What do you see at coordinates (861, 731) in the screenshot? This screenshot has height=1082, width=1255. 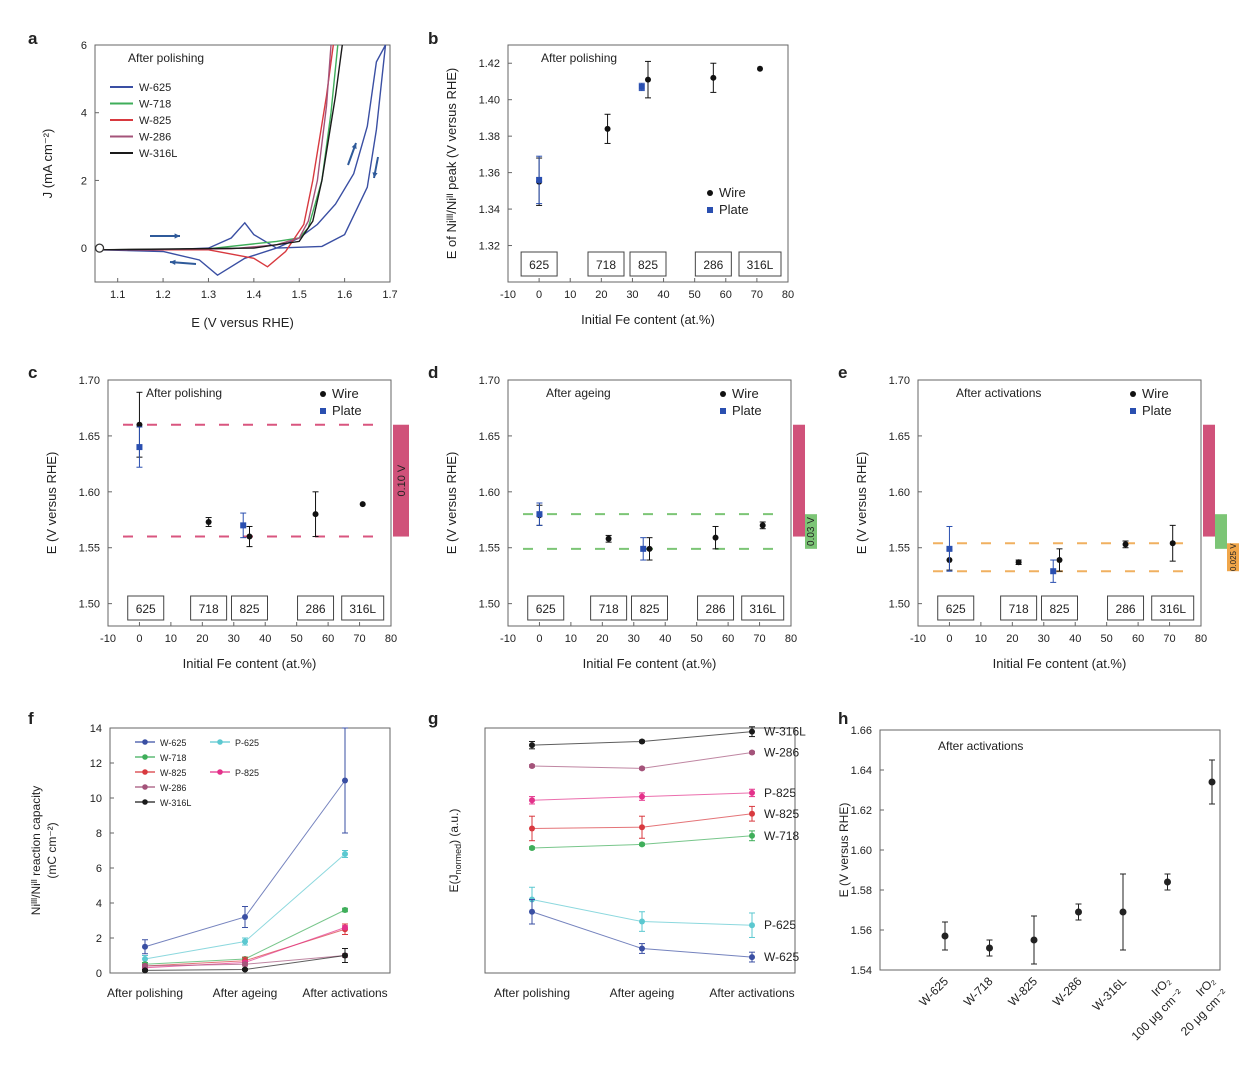 I see `y-tick-label: 1.66` at bounding box center [861, 731].